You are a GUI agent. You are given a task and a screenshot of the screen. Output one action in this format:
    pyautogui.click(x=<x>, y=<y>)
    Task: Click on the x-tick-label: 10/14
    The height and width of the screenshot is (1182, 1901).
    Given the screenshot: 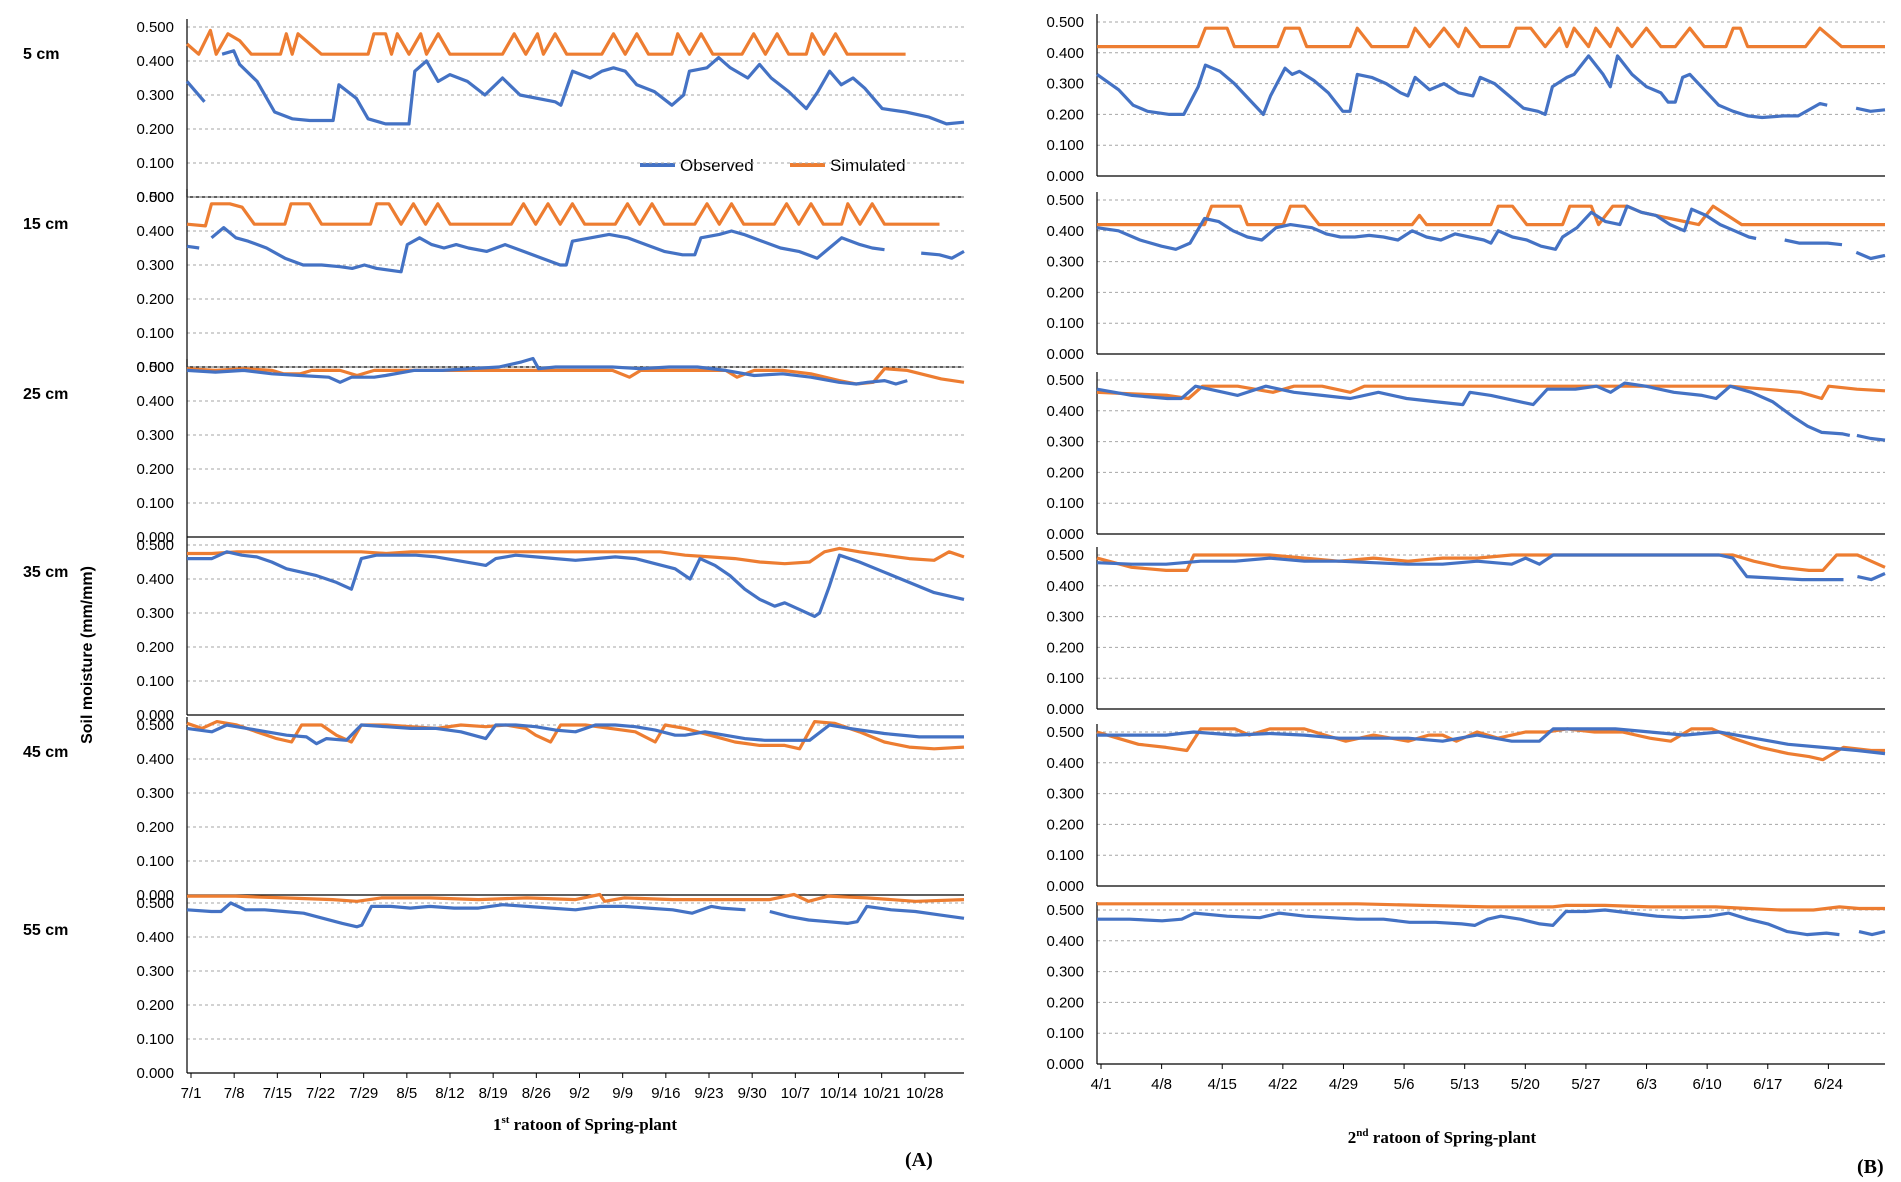 What is the action you would take?
    pyautogui.click(x=839, y=1093)
    